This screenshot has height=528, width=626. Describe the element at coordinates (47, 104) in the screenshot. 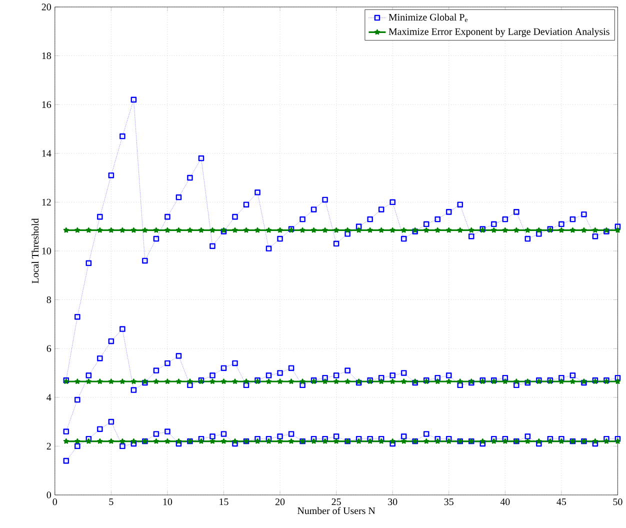

I see `y-tick-label: 16` at that location.